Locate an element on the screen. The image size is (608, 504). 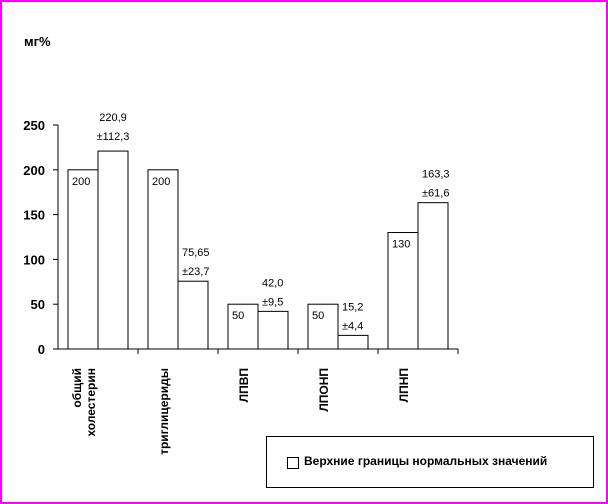
x-category-labels: общий холестерин триглицериды ЛПВП ЛПОНП ЛПНП is located at coordinates (240, 411).